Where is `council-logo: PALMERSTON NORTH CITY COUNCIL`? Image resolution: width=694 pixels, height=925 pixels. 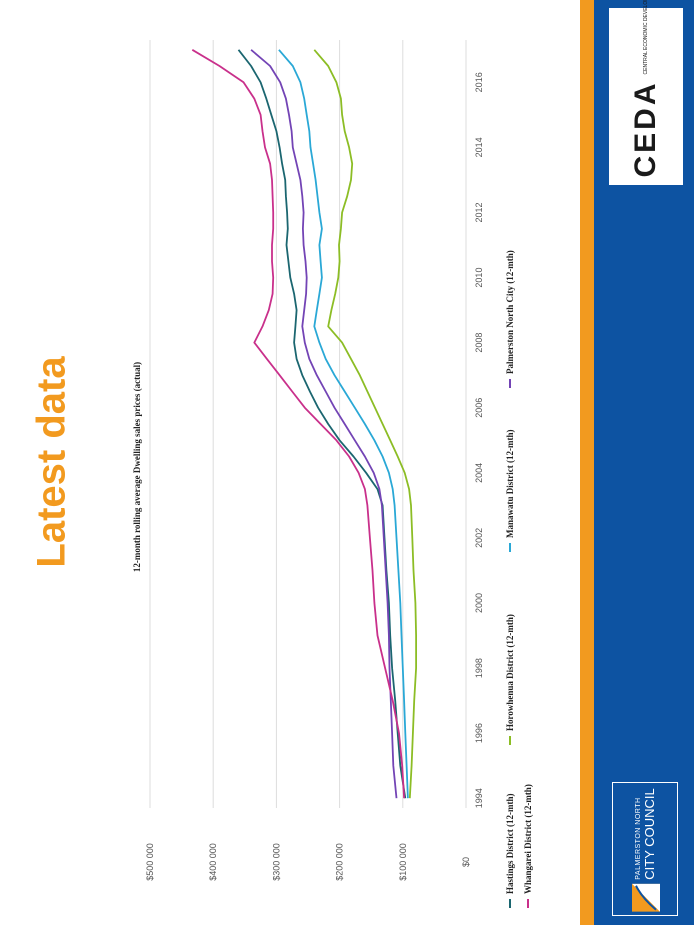 council-logo: PALMERSTON NORTH CITY COUNCIL is located at coordinates (645, 849).